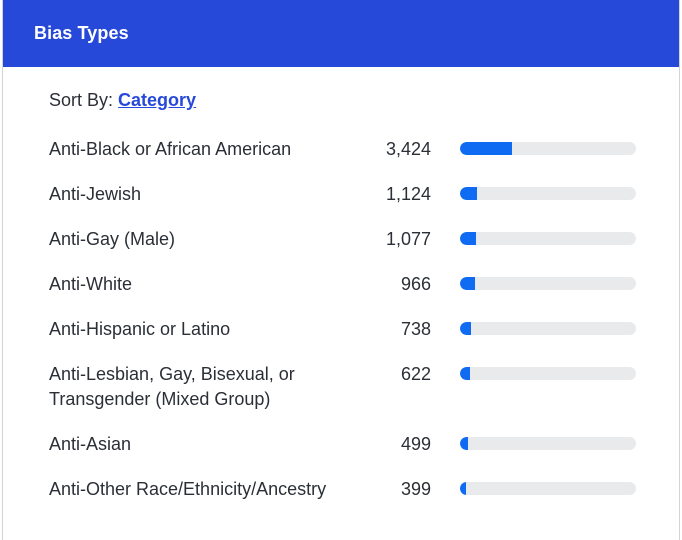 This screenshot has height=540, width=682. What do you see at coordinates (415, 374) in the screenshot?
I see `bias-type-count: 622` at bounding box center [415, 374].